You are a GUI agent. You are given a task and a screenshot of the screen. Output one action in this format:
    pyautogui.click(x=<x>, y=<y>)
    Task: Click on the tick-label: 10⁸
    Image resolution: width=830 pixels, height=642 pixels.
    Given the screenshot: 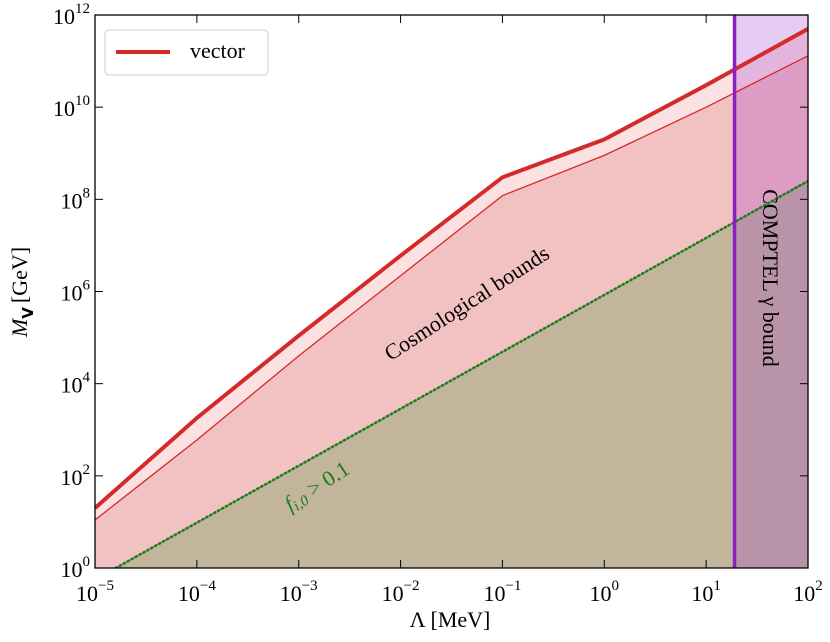 What is the action you would take?
    pyautogui.click(x=76, y=200)
    